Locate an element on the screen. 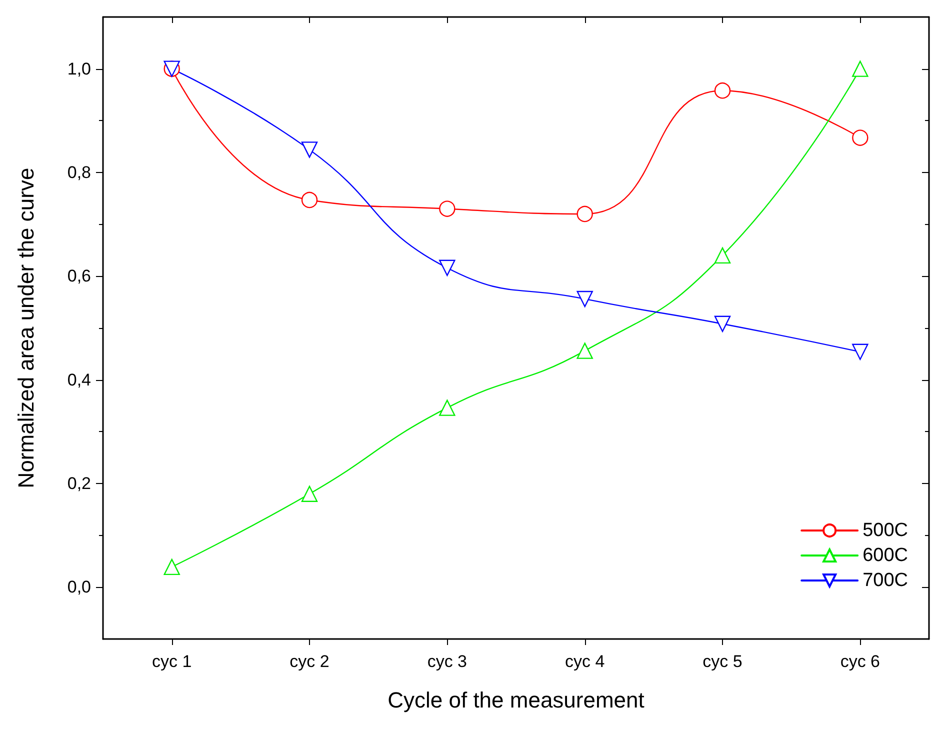 The image size is (931, 731). x-tick-label: cyc 4 is located at coordinates (584, 661).